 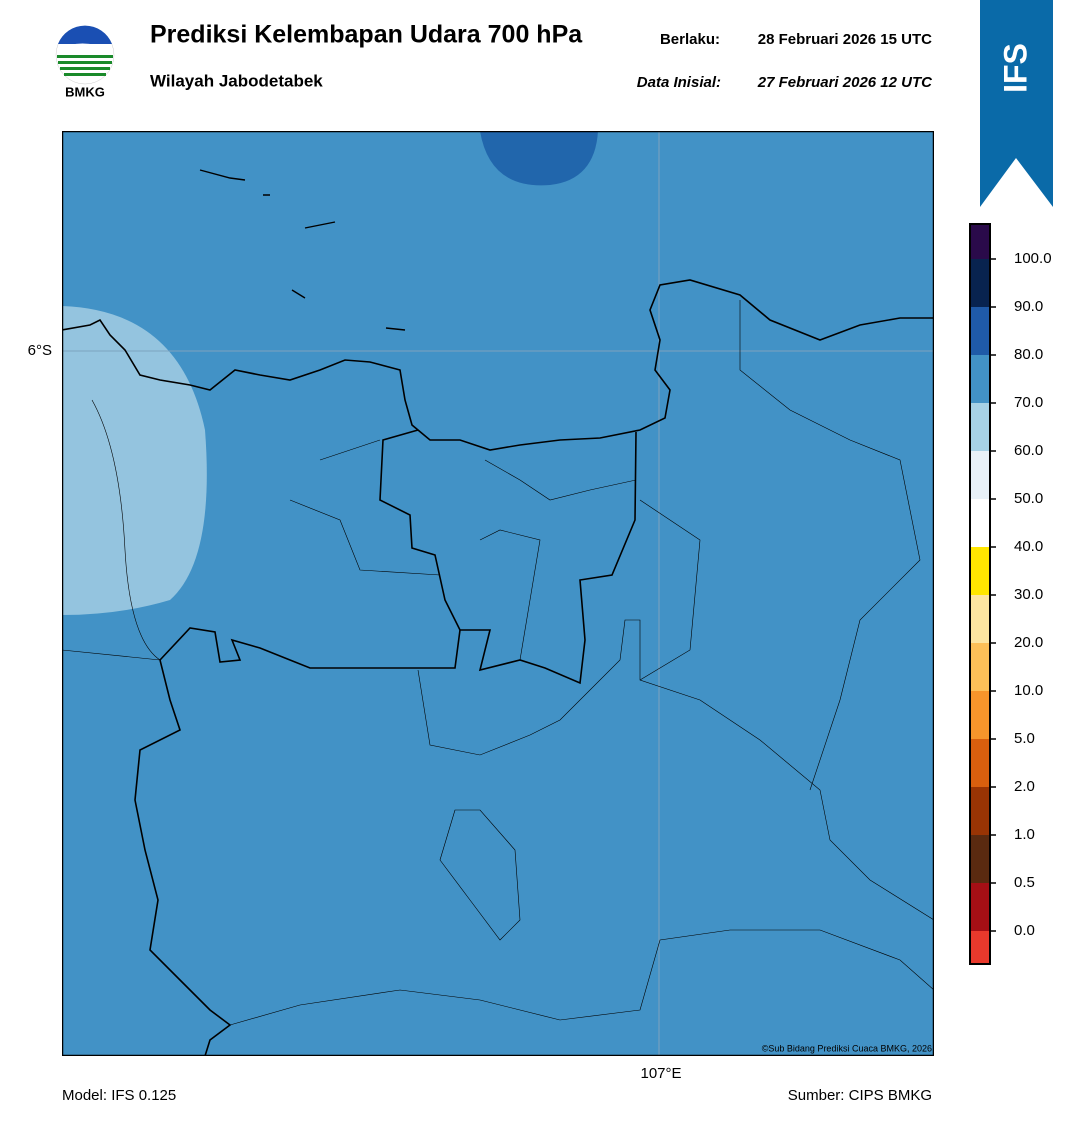 What do you see at coordinates (366, 35) in the screenshot?
I see `title: Prediksi Kelembapan Udara 700 hPa` at bounding box center [366, 35].